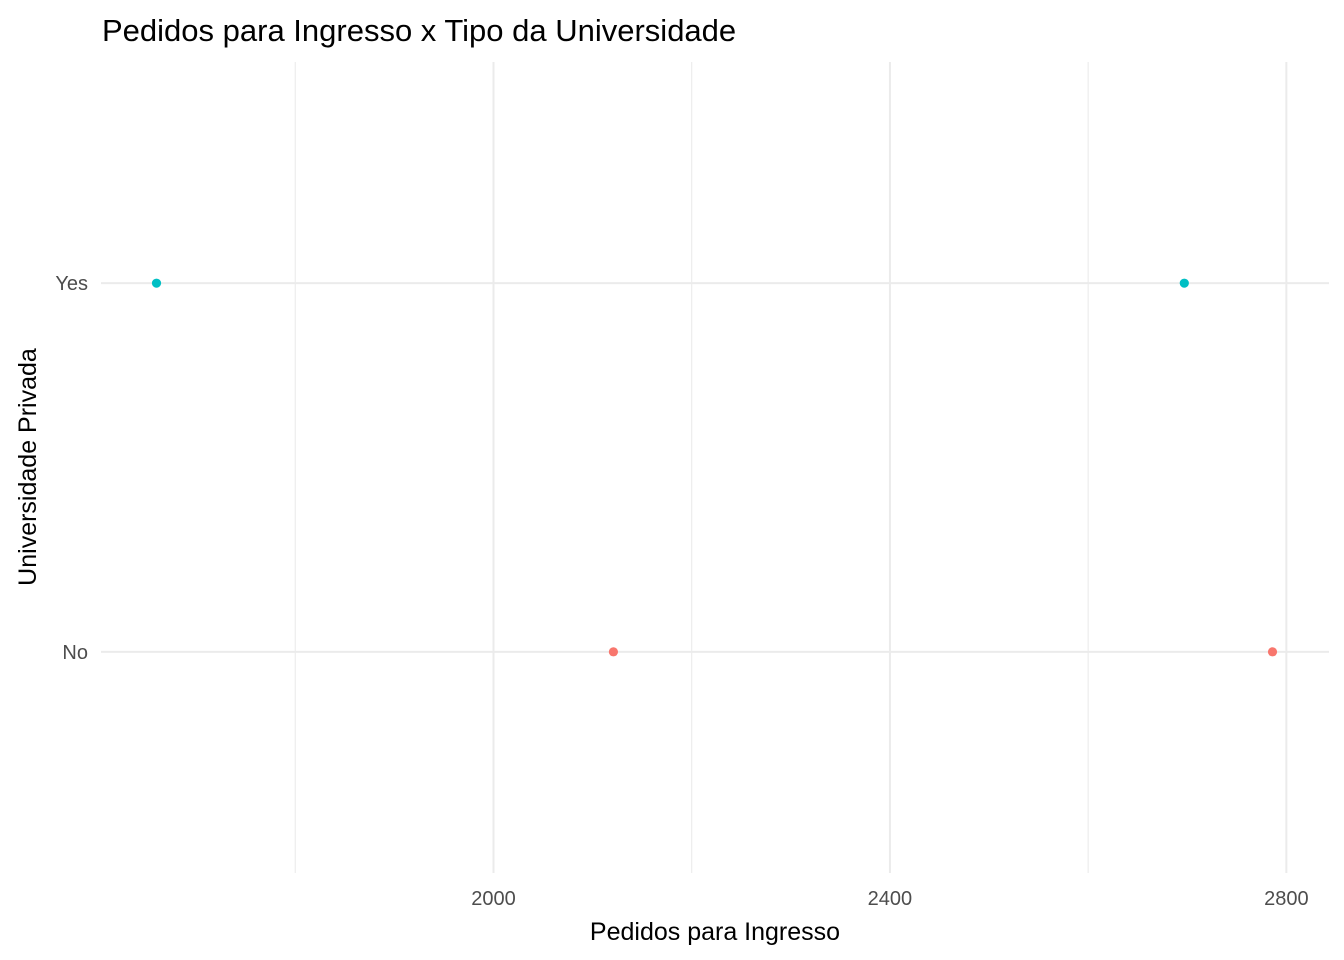  Describe the element at coordinates (493, 899) in the screenshot. I see `x-tick-label: 2000` at that location.